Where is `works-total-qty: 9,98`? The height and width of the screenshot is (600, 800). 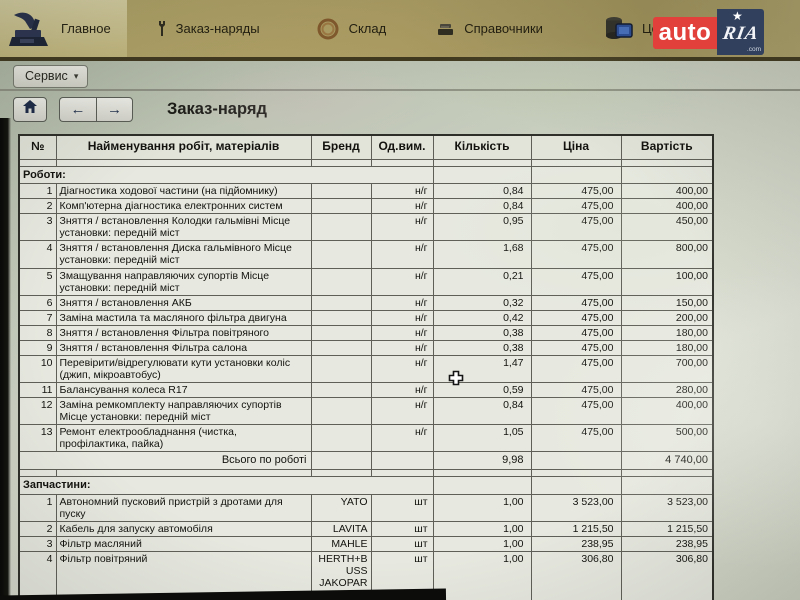 works-total-qty: 9,98 is located at coordinates (482, 460).